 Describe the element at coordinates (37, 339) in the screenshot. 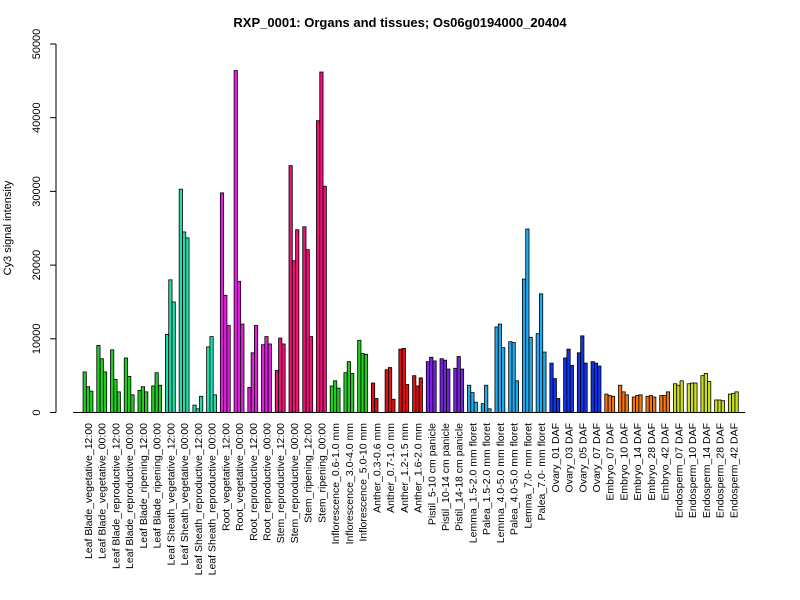

I see `y-tick-label: 10000` at that location.